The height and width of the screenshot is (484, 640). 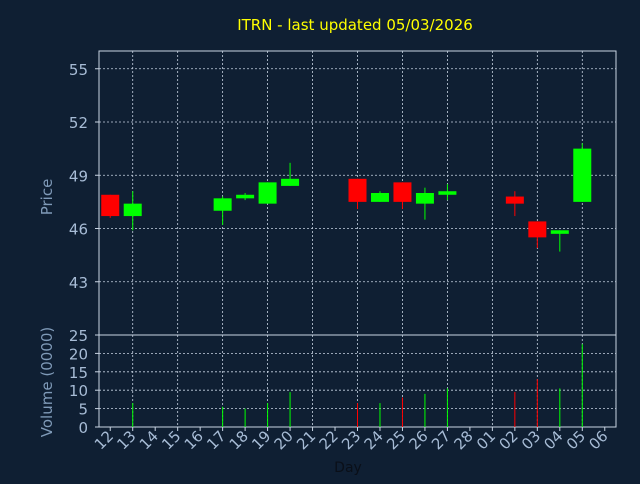 What do you see at coordinates (83, 428) in the screenshot?
I see `volume-y-tick-label: 0` at bounding box center [83, 428].